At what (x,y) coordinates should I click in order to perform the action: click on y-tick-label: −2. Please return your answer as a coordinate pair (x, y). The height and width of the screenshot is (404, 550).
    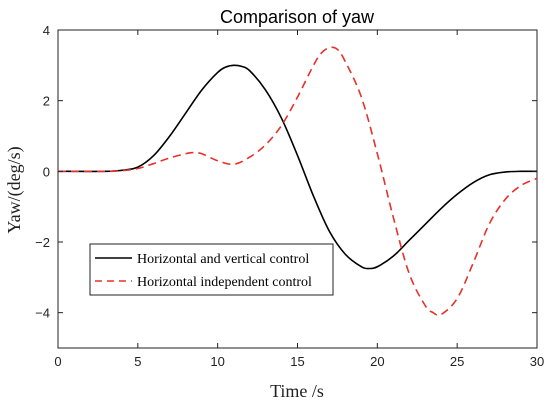
    Looking at the image, I should click on (42, 242).